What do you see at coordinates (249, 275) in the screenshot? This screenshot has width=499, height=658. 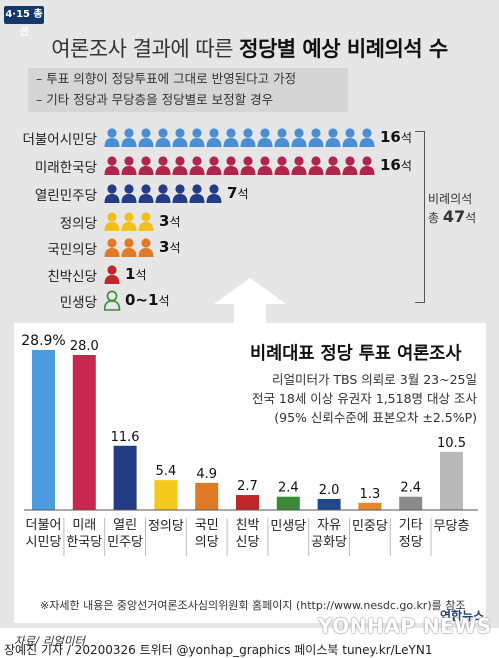 I see `seat-row: 친박신당 1석` at bounding box center [249, 275].